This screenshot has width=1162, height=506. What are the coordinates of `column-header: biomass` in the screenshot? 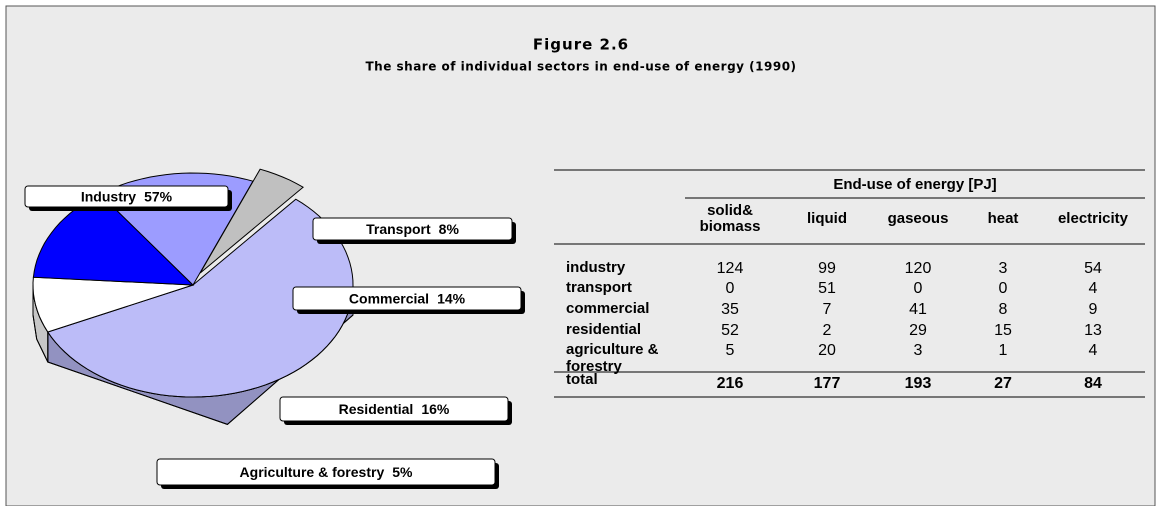 It's located at (730, 226).